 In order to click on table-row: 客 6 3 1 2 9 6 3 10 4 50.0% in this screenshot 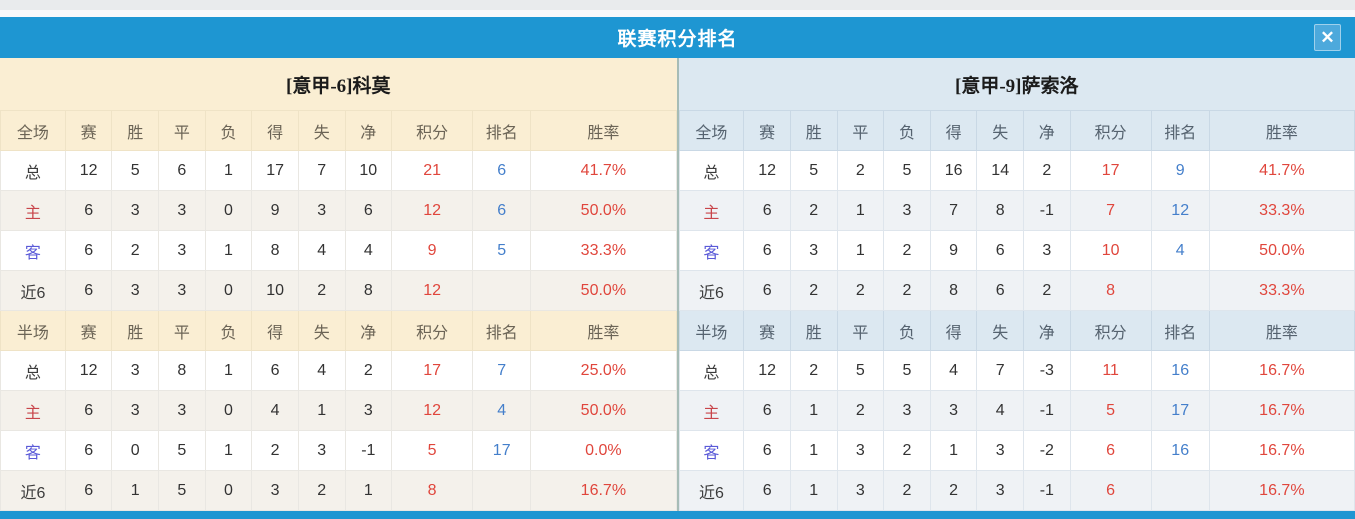, I will do `click(1016, 250)`.